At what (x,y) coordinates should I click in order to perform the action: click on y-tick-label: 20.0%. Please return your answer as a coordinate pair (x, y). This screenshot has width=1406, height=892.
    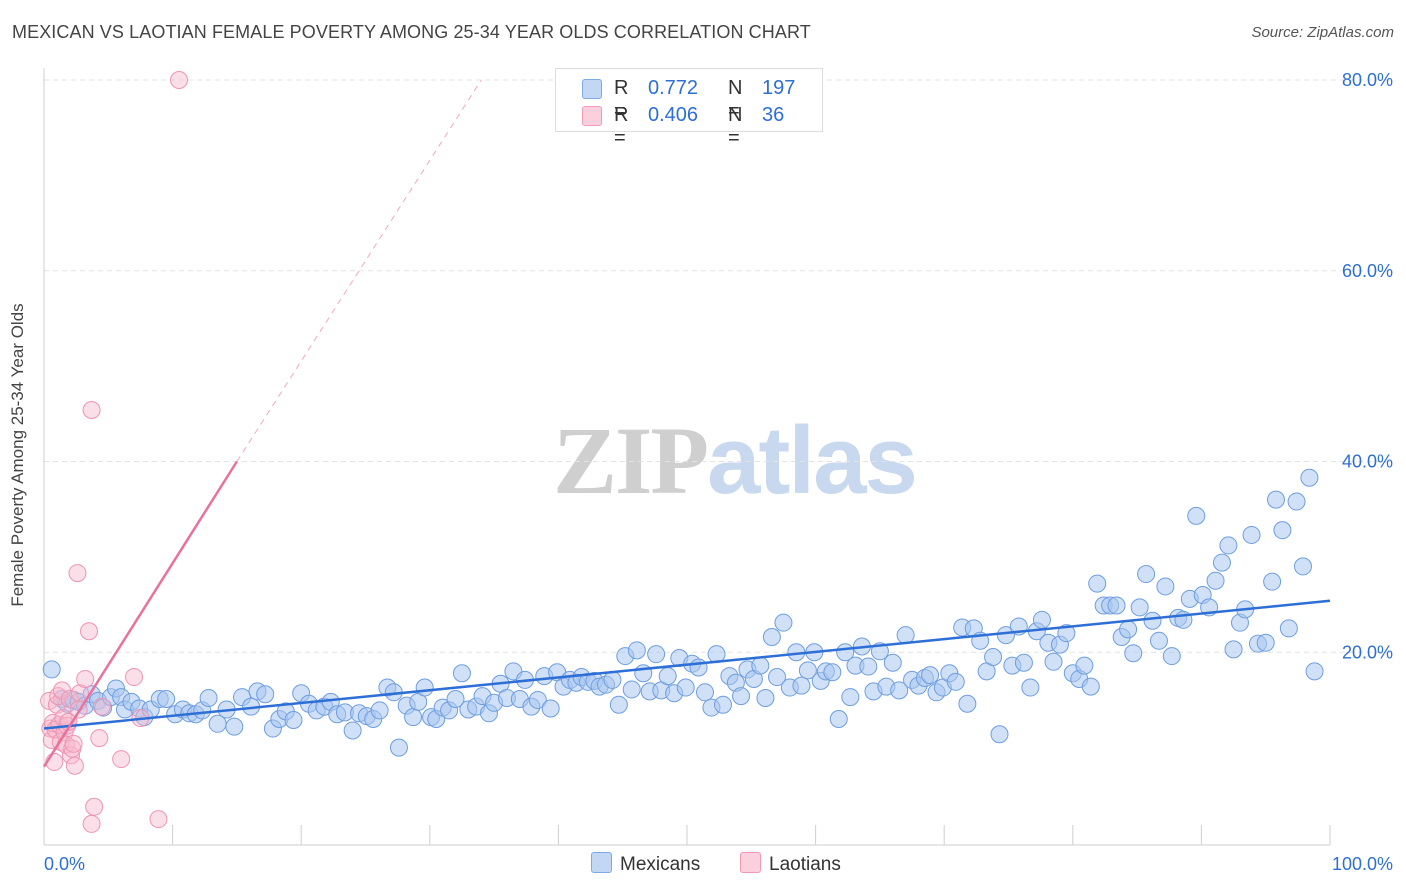
    Looking at the image, I should click on (1367, 652).